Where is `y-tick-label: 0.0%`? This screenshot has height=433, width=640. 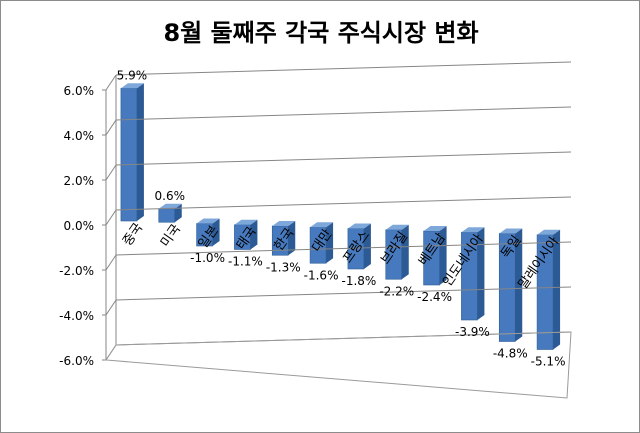
y-tick-label: 0.0% is located at coordinates (79, 226).